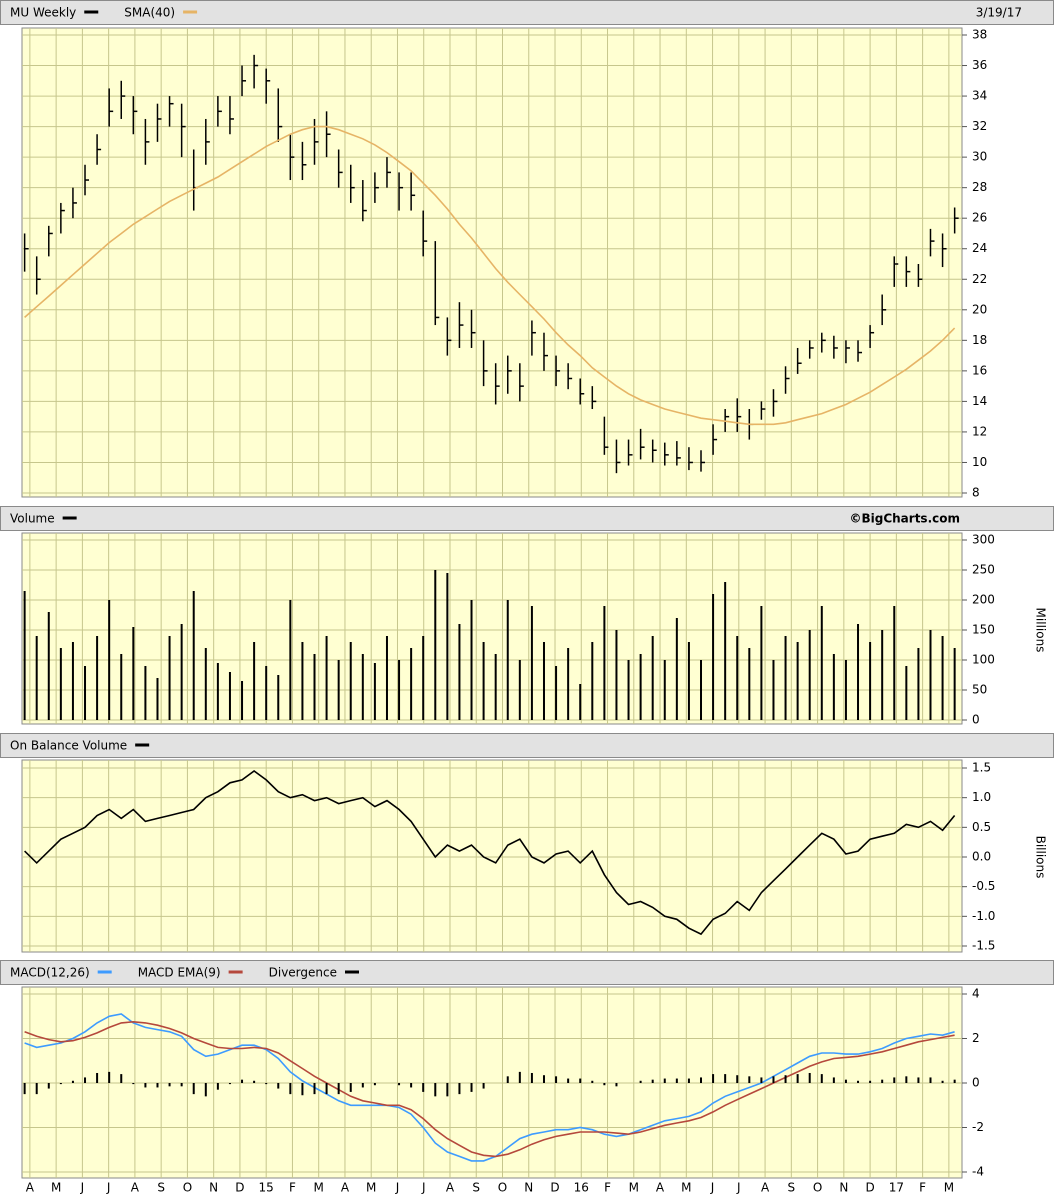 Image resolution: width=1054 pixels, height=1200 pixels. Describe the element at coordinates (896, 1188) in the screenshot. I see `x-tick-label: 17` at that location.